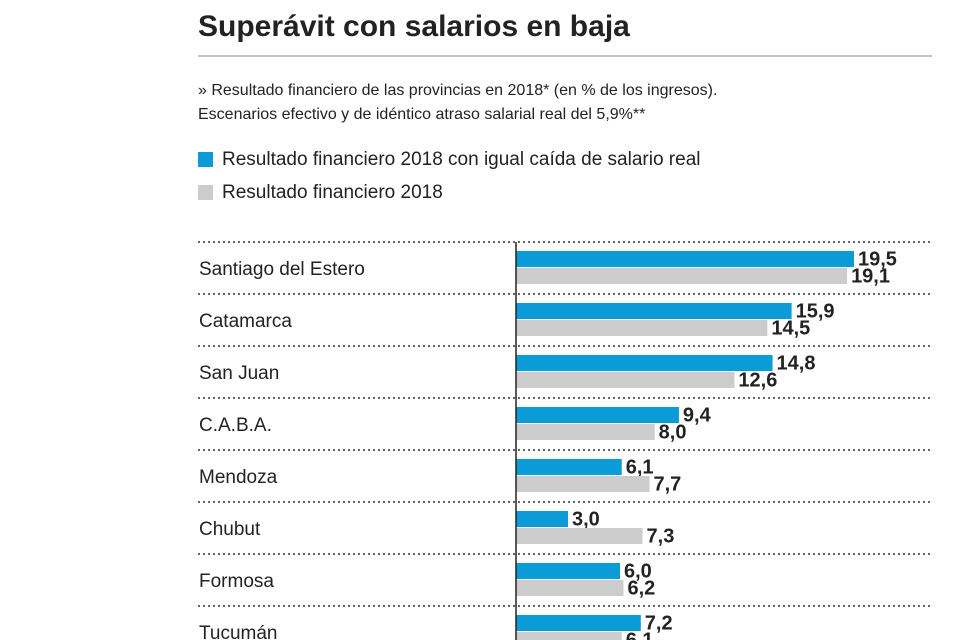 This screenshot has height=640, width=960. I want to click on category-label: C.A.B.A., so click(235, 425).